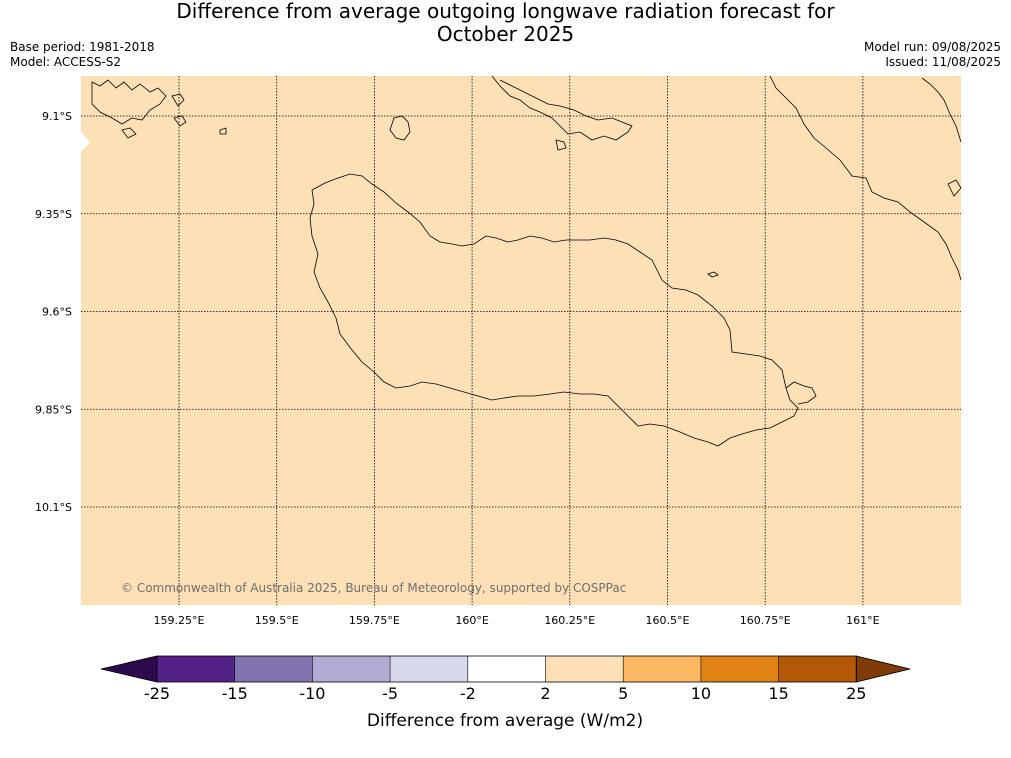 The height and width of the screenshot is (758, 1011). What do you see at coordinates (390, 693) in the screenshot?
I see `colorbar-tick-label: -5` at bounding box center [390, 693].